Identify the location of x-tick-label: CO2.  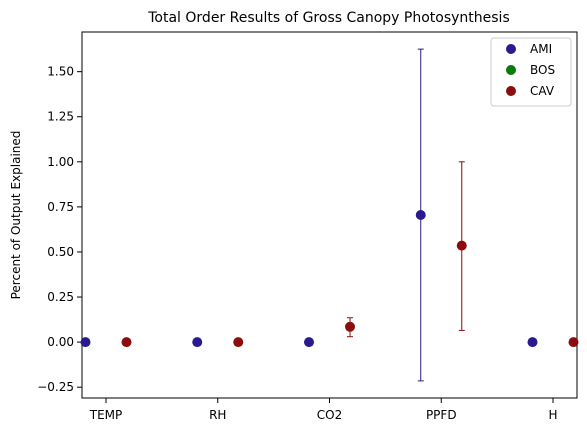
(329, 415).